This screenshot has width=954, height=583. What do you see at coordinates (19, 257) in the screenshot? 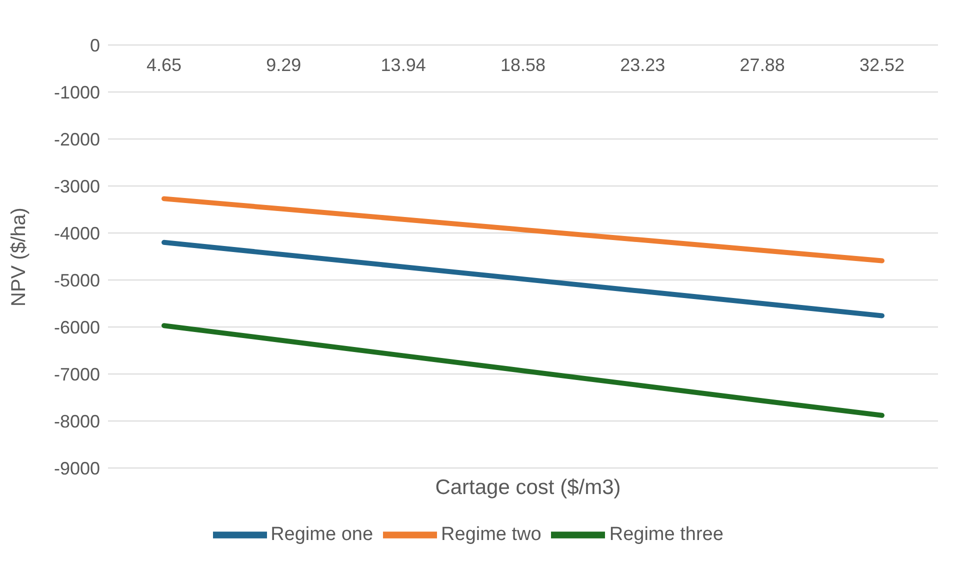
I see `y-axis-title: NPV ($/ha)` at bounding box center [19, 257].